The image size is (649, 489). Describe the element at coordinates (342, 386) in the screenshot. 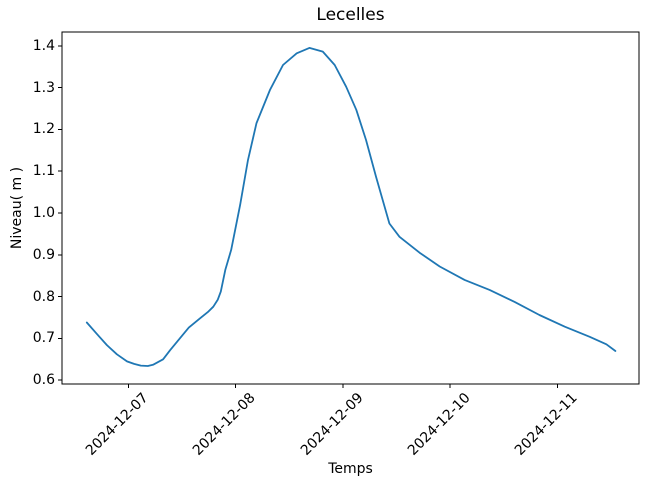

I see `x-axis-tick-marks` at that location.